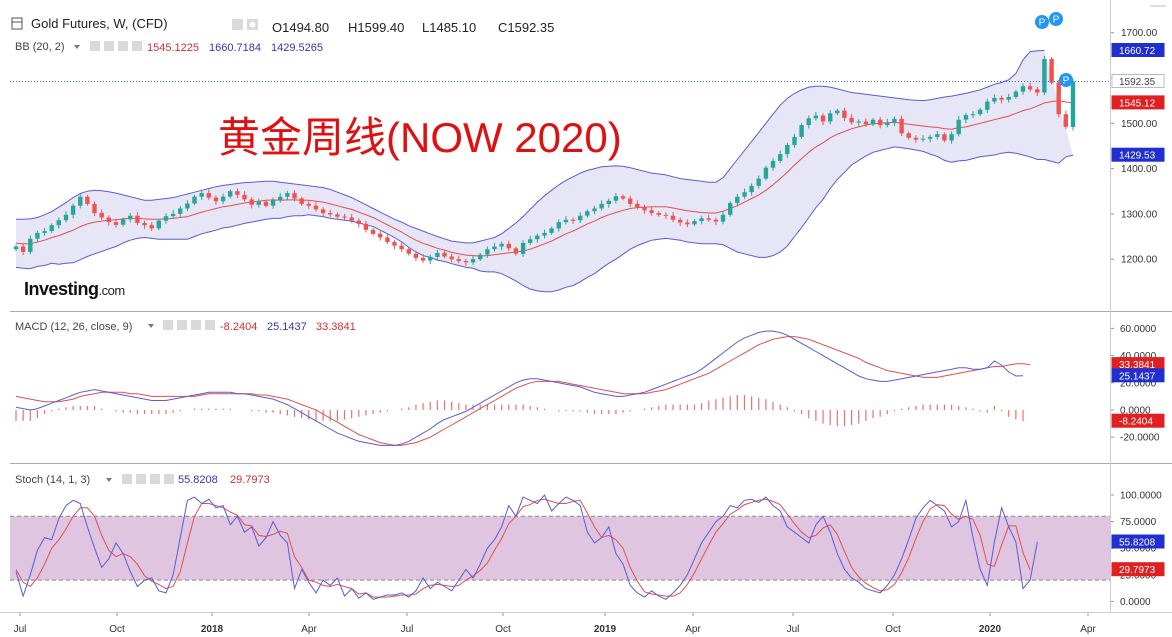 The image size is (1172, 637). I want to click on bb-indicator-buttons, so click(108, 46).